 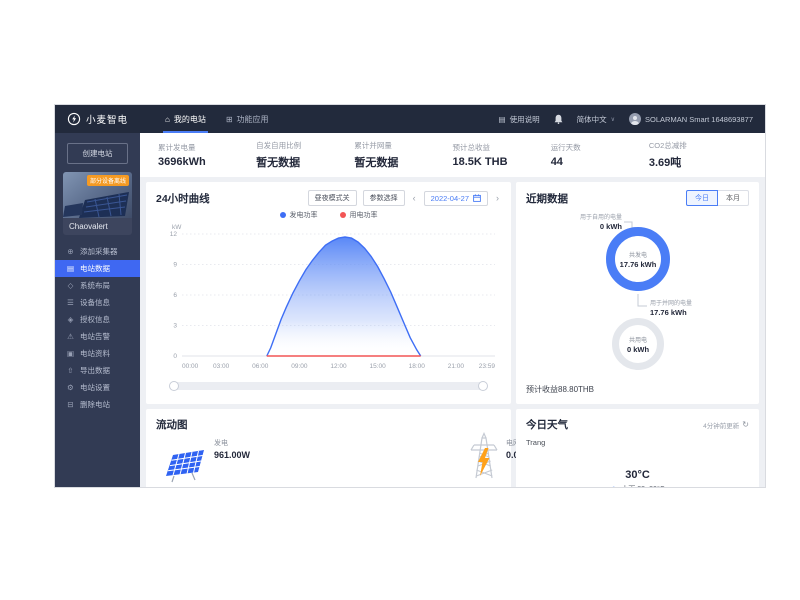 What do you see at coordinates (70, 302) in the screenshot?
I see `device-list-icon: ☰` at bounding box center [70, 302].